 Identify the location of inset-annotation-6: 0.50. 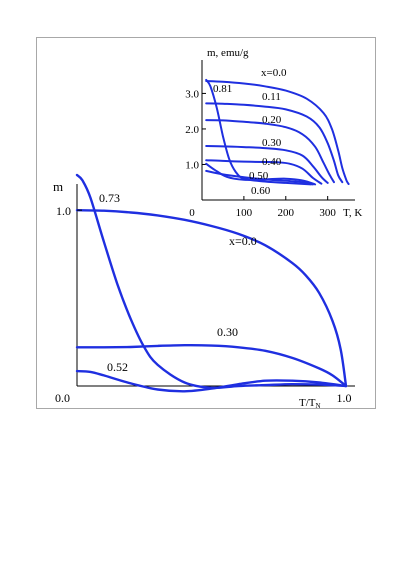
(259, 176).